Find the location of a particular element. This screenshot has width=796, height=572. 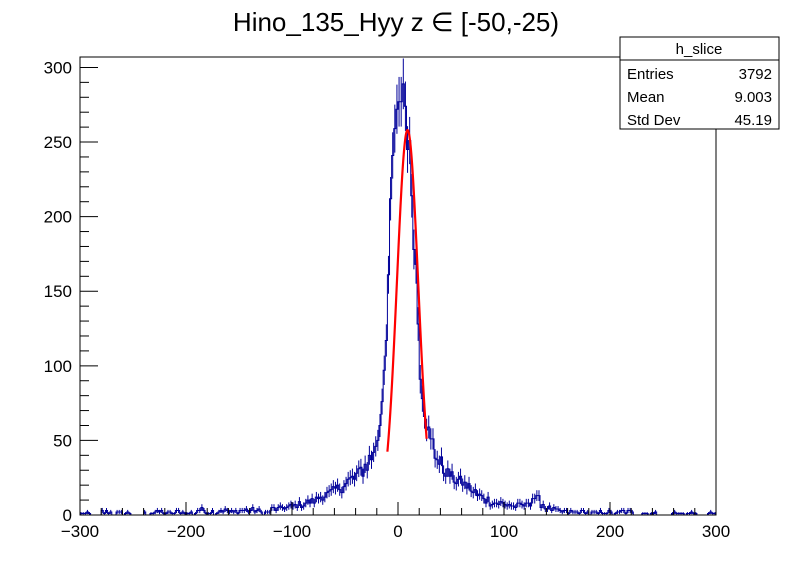

y-tick-label: 100 is located at coordinates (58, 366).